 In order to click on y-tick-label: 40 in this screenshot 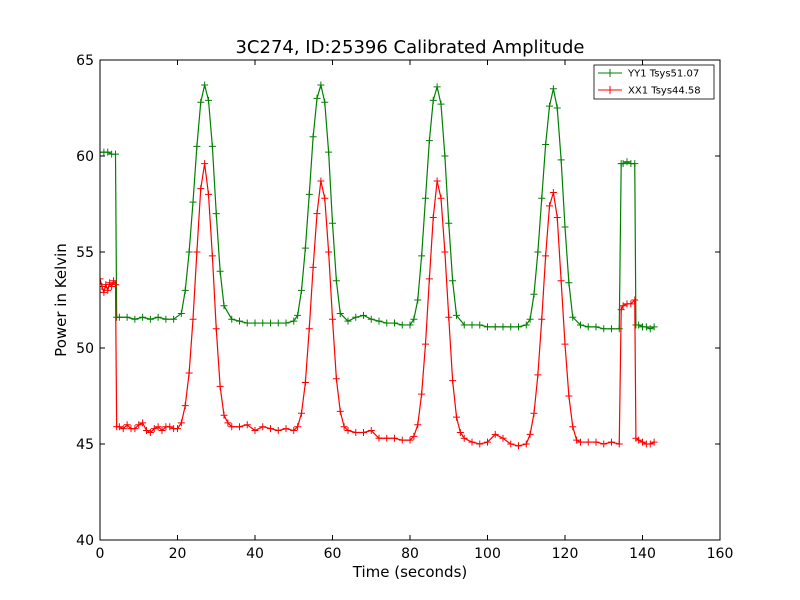, I will do `click(85, 541)`.